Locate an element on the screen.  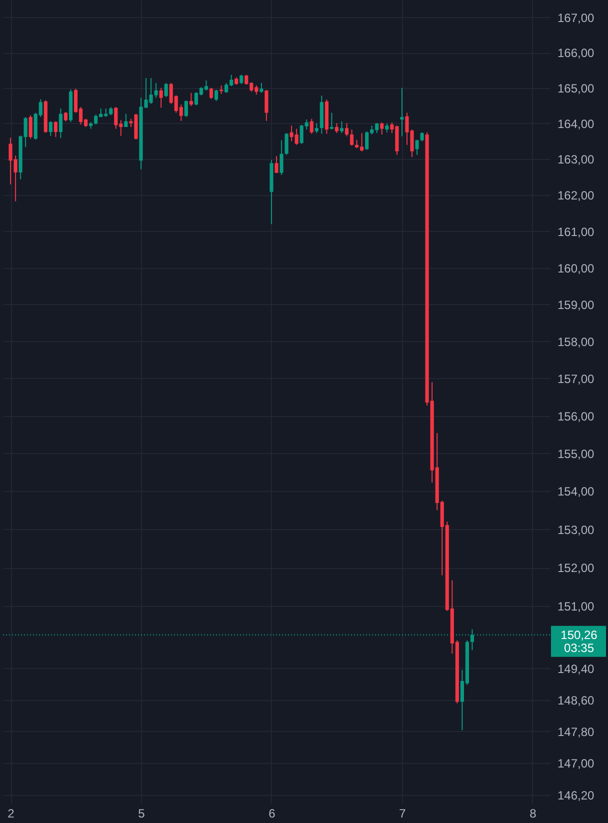
y-tick-label: 165,00 is located at coordinates (576, 88).